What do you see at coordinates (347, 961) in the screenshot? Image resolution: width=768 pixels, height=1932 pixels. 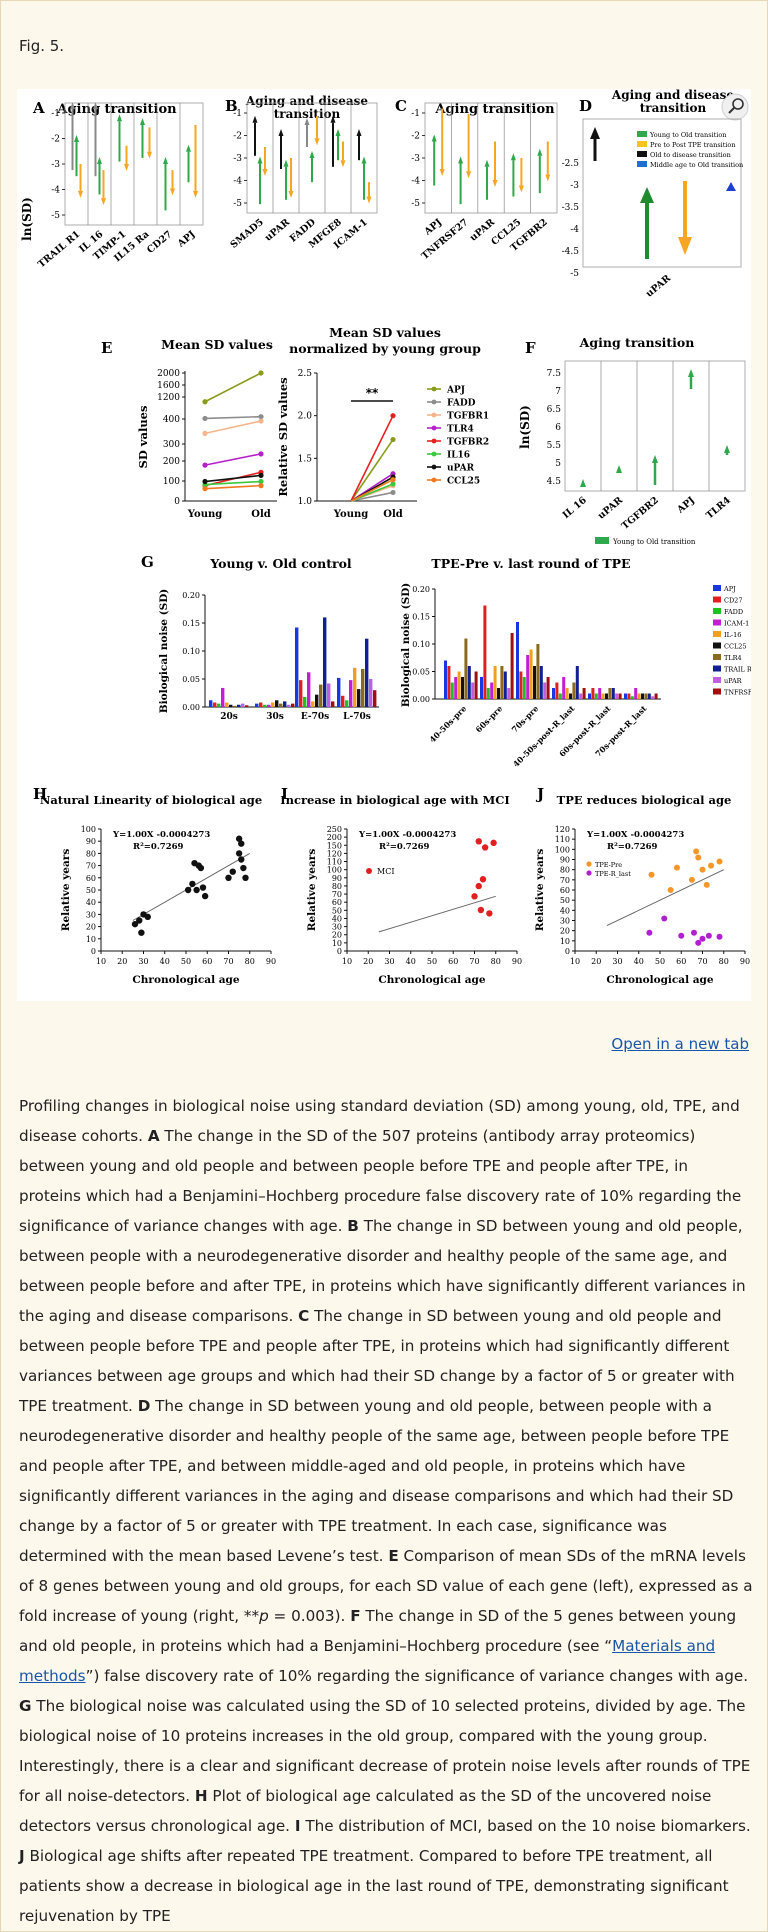 I see `panel-i-xtick-label: 10` at bounding box center [347, 961].